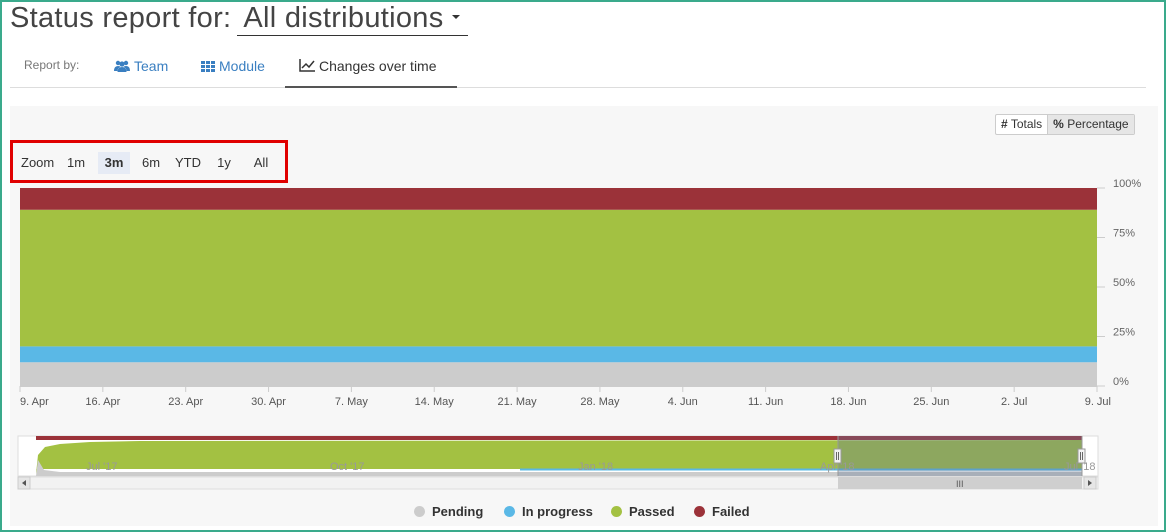 The height and width of the screenshot is (532, 1166). I want to click on x-tick-label: 25. Jun, so click(931, 402).